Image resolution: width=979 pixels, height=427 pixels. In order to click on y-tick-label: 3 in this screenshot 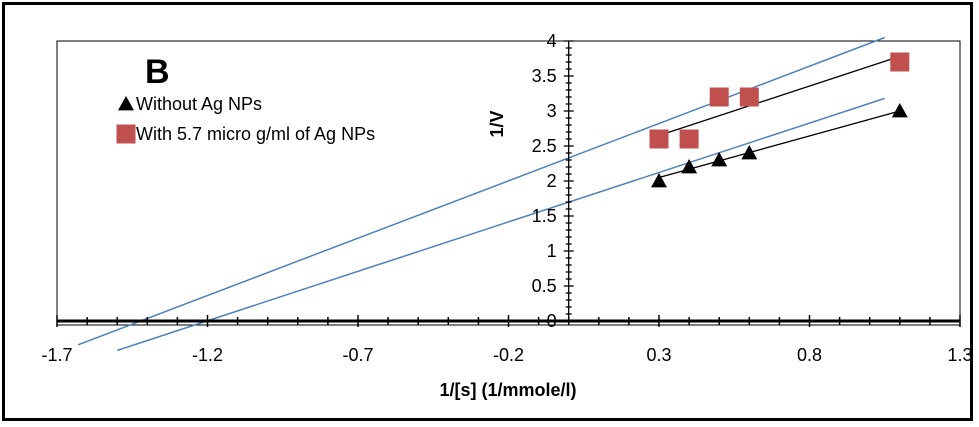, I will do `click(552, 111)`.